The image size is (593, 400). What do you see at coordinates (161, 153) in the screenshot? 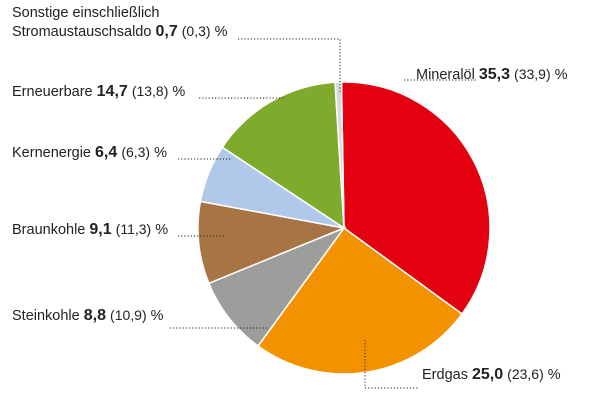
I see `unit-kernenergie: %` at bounding box center [161, 153].